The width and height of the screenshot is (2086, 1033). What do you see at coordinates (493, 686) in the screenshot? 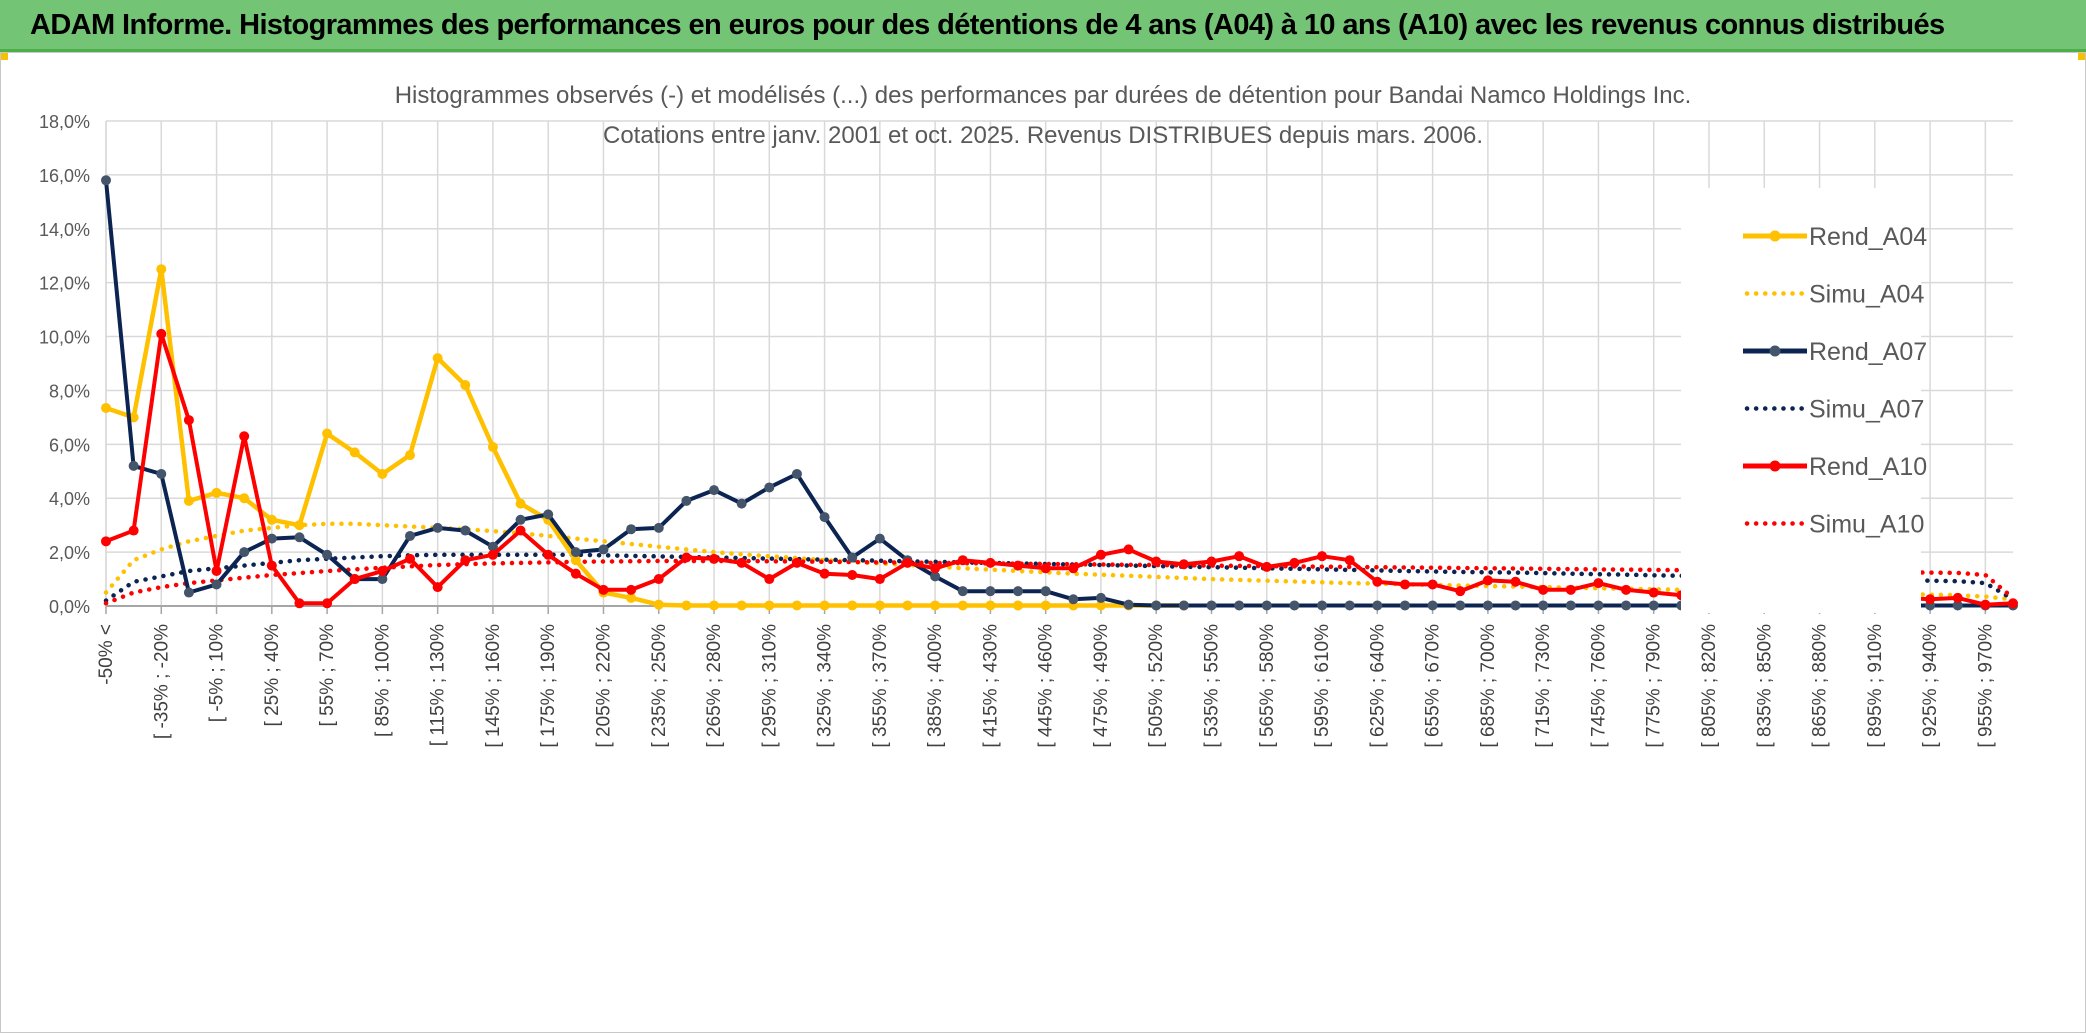
I see `x-tick-label: [ 145% ; 160%` at bounding box center [493, 686].